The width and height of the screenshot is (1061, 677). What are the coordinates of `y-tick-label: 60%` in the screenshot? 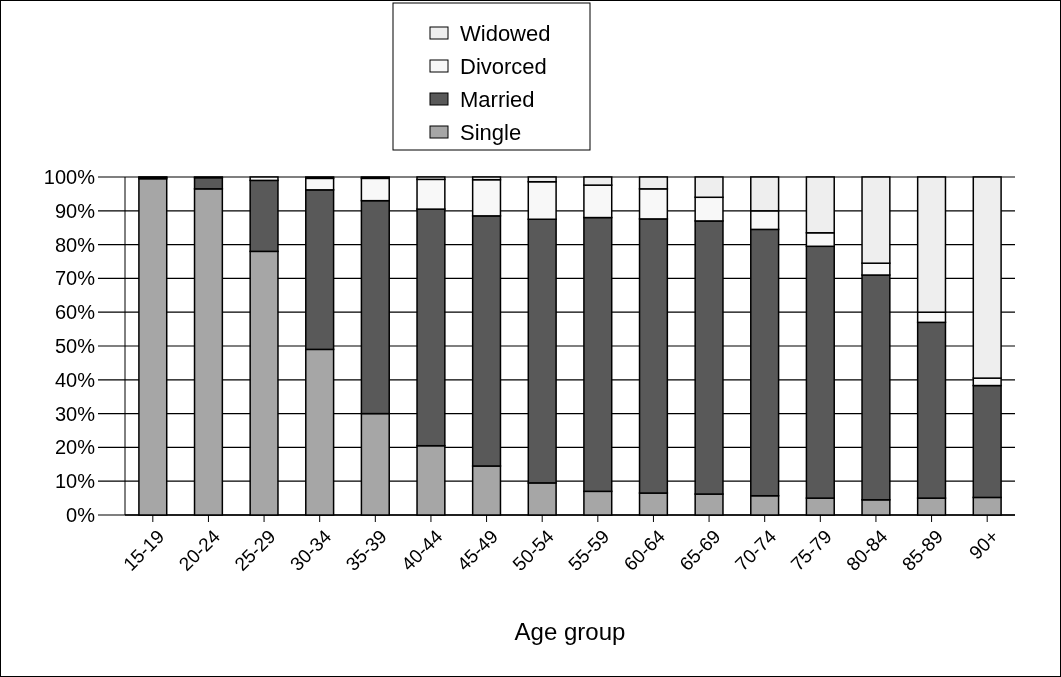 It's located at (75, 312).